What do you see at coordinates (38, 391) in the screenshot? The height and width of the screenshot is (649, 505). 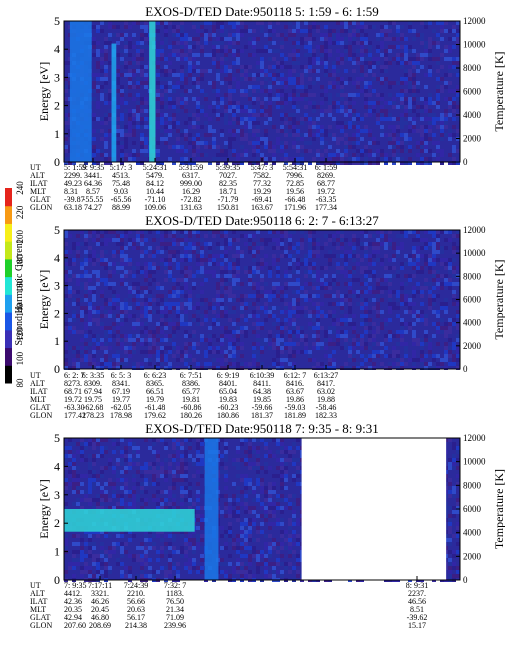 I see `orbit-row-label: ILAT` at bounding box center [38, 391].